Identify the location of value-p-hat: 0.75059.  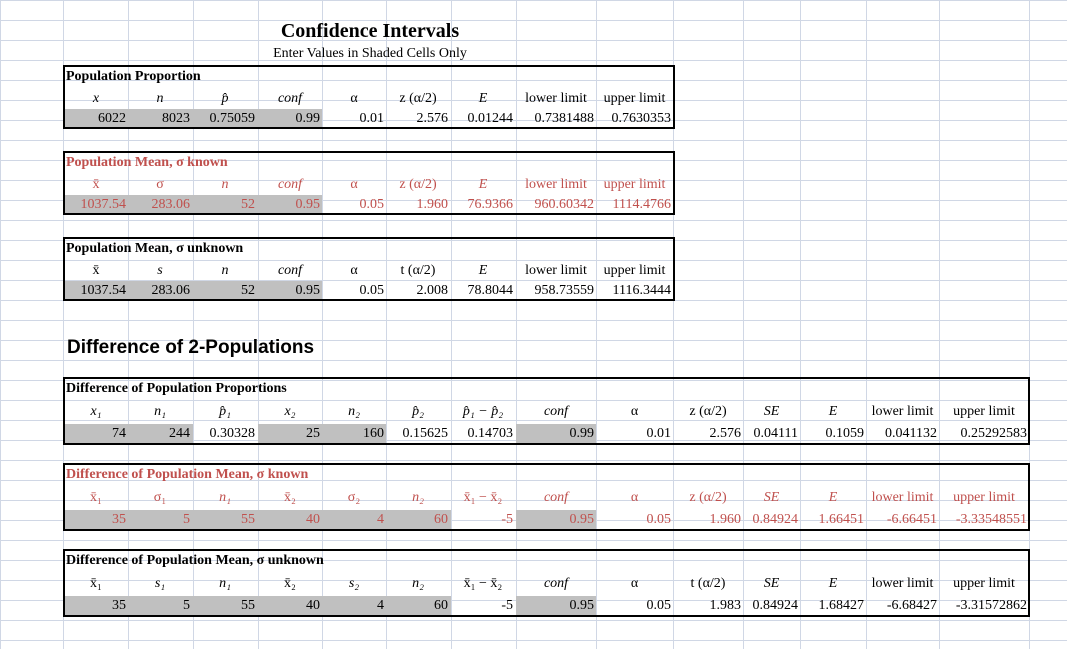
(232, 118).